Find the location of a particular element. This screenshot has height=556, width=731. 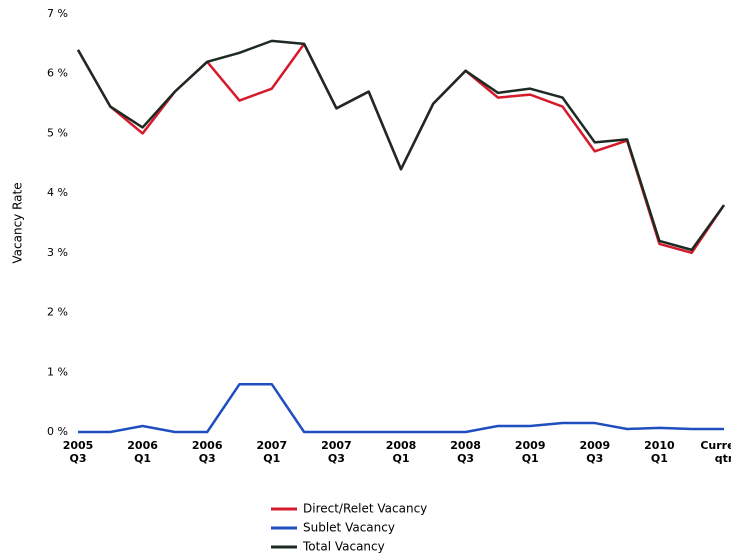

y-axis-label: Vacancy Rate is located at coordinates (18, 222).